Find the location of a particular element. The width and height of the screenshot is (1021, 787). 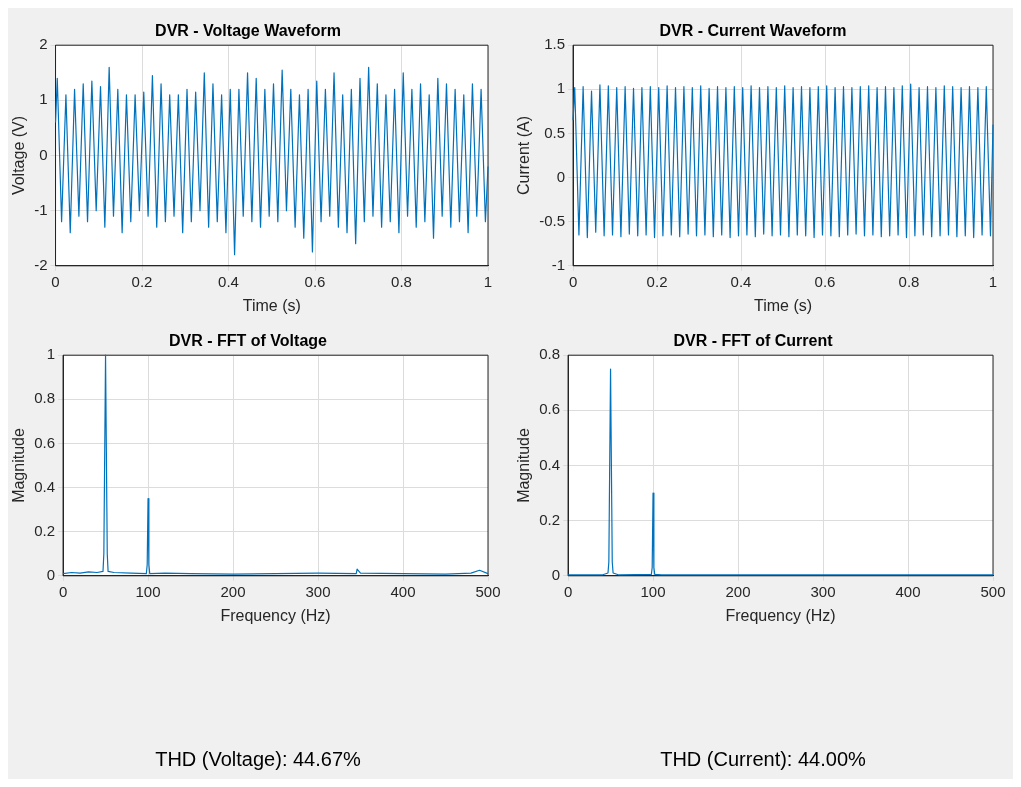

chart-title: DVR - Voltage Waveform is located at coordinates (248, 31).